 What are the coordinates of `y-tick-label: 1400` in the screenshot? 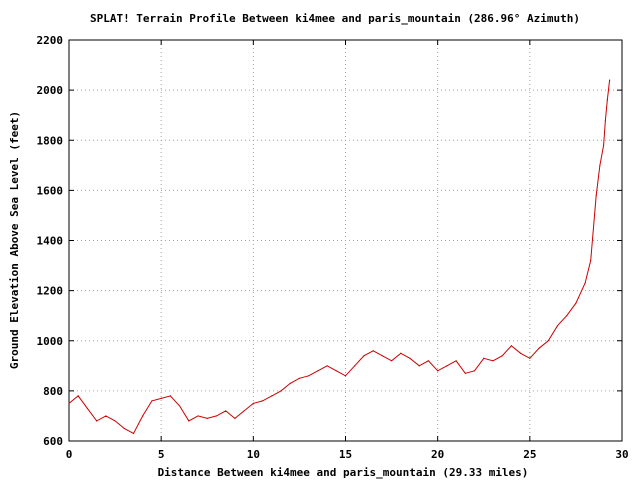 It's located at (50, 241).